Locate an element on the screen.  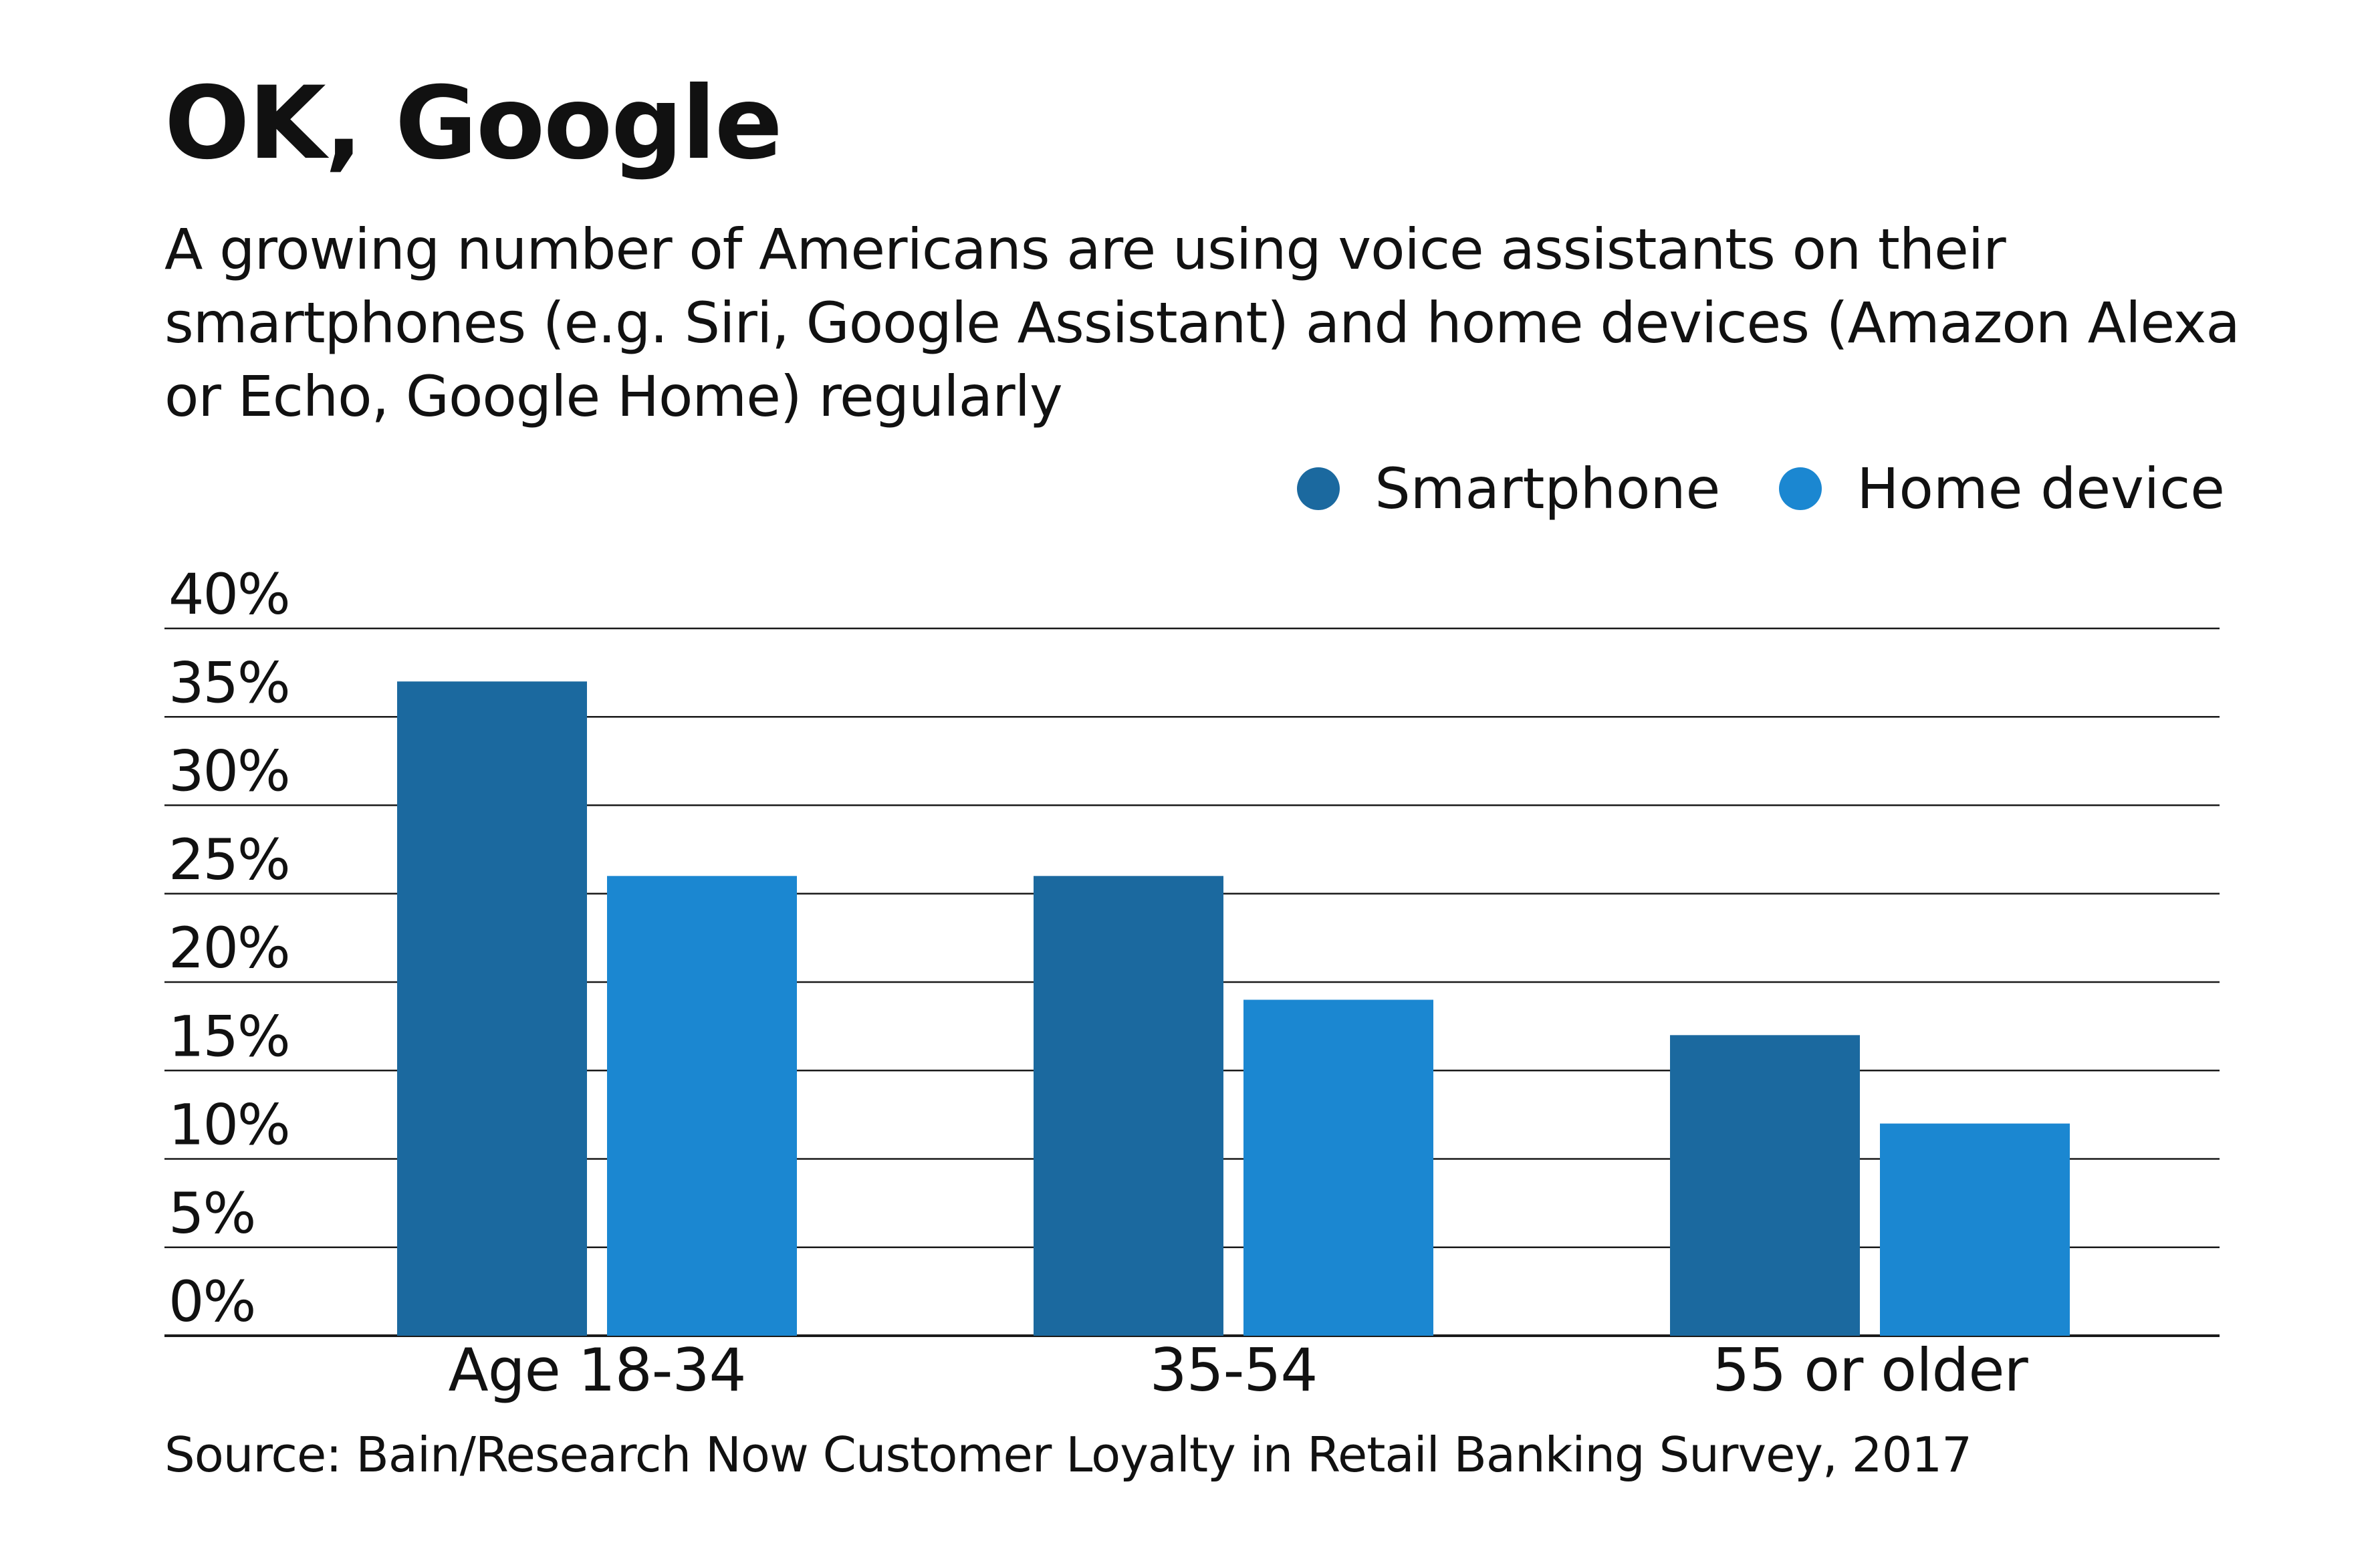
y-axis-tick-labels: 0% 5% 10% 15% 20% 25% 30% 35% 40% is located at coordinates (229, 948).